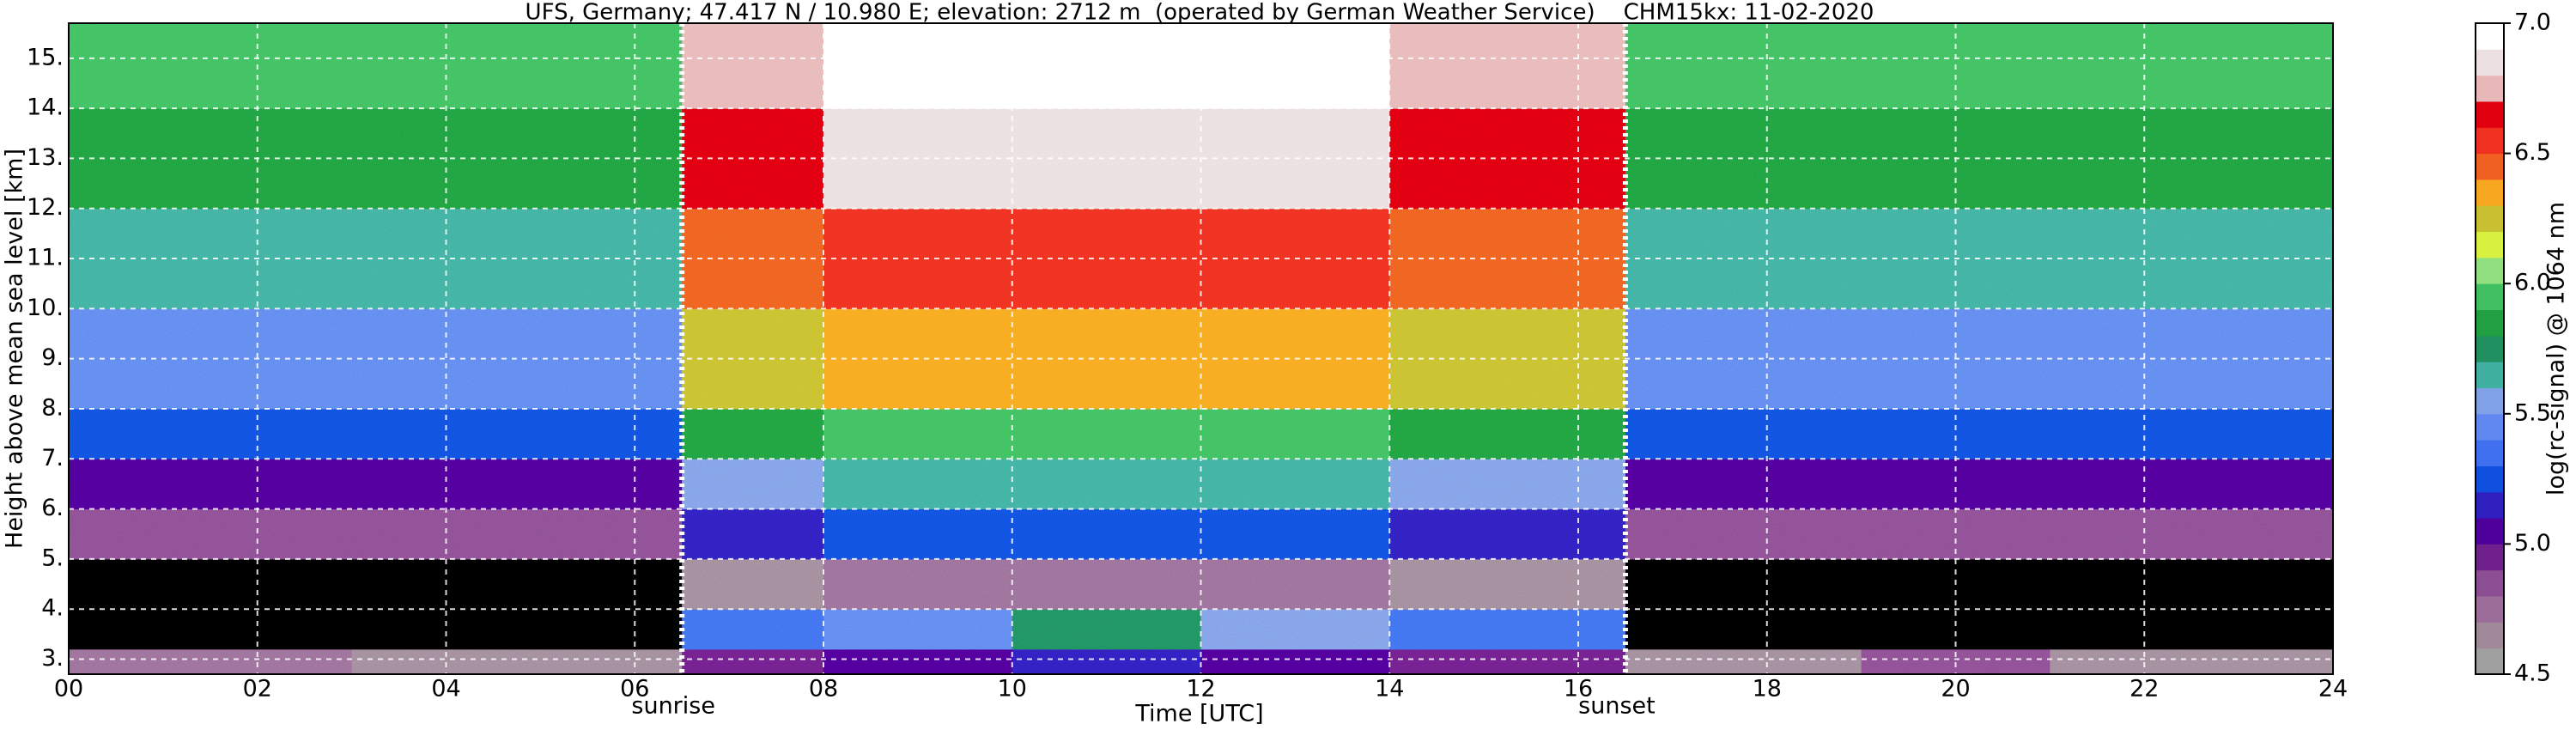  Describe the element at coordinates (52, 357) in the screenshot. I see `y-tick-label: 9.` at that location.